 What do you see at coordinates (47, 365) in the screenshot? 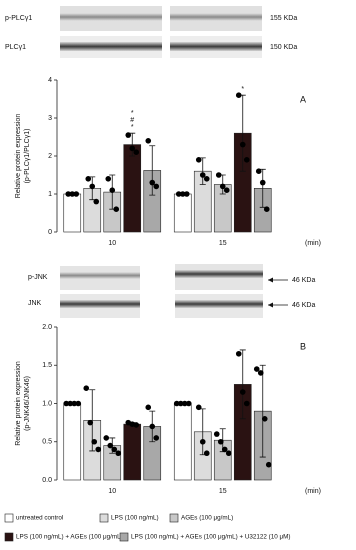
I see `y-tick-label: 1.5` at bounding box center [47, 365].